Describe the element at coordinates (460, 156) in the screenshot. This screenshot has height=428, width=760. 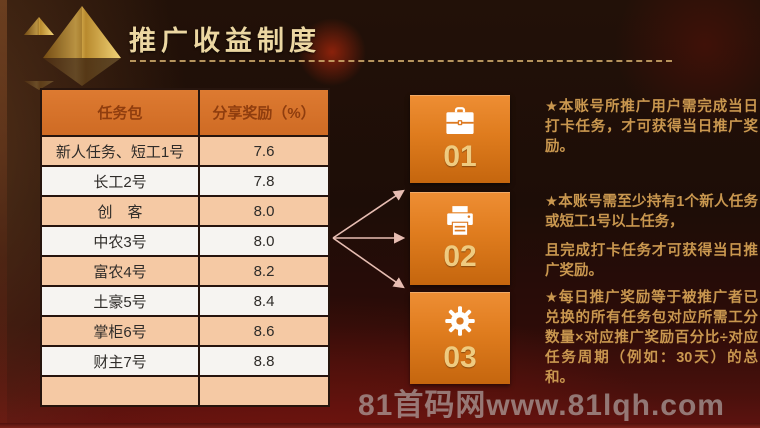
I see `step-number: 01` at that location.